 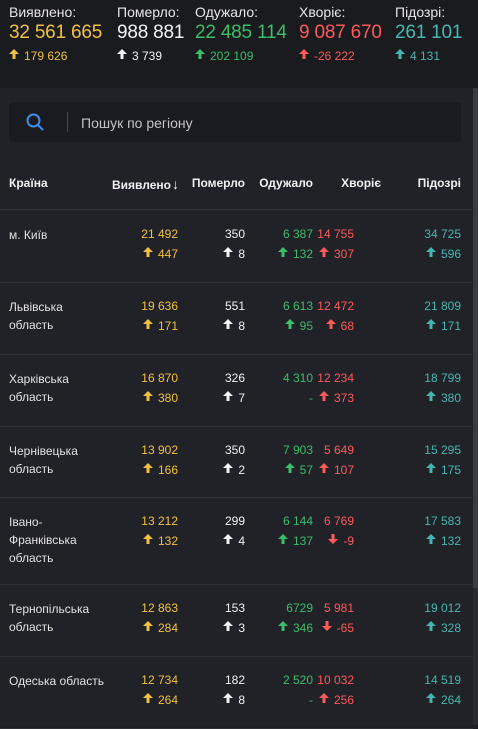 What do you see at coordinates (56, 32) in the screenshot?
I see `summary-detected-value: 32 561 665` at bounding box center [56, 32].